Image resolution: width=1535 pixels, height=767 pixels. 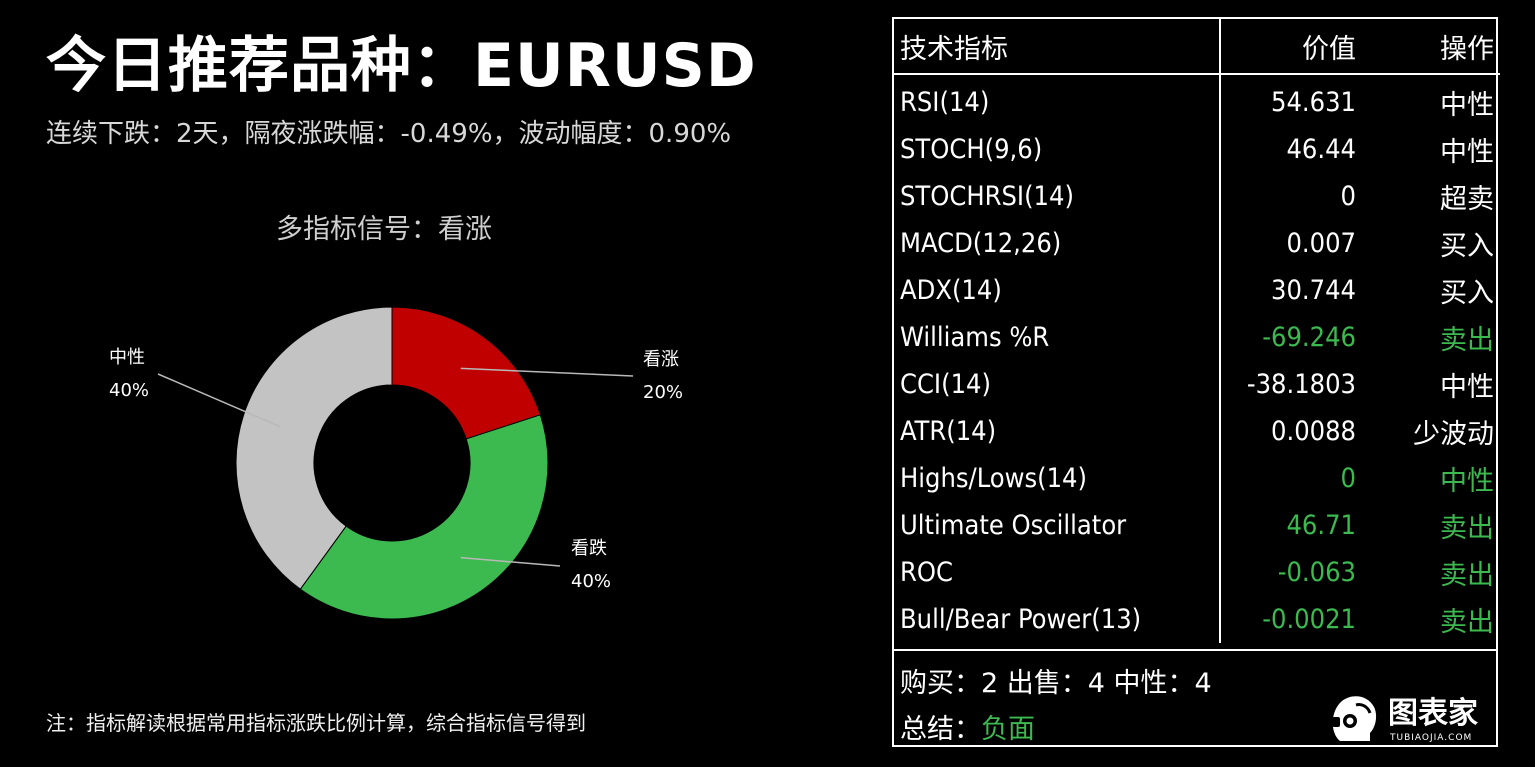 I want to click on table-header-row: 技术指标 价值 操作, so click(x=1197, y=47).